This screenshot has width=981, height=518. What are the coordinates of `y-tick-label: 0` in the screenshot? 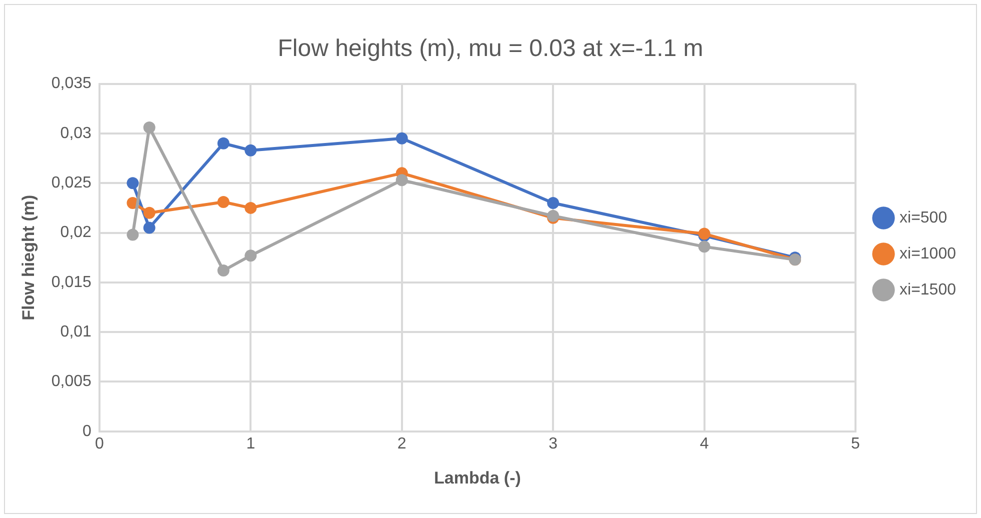 It's located at (87, 431).